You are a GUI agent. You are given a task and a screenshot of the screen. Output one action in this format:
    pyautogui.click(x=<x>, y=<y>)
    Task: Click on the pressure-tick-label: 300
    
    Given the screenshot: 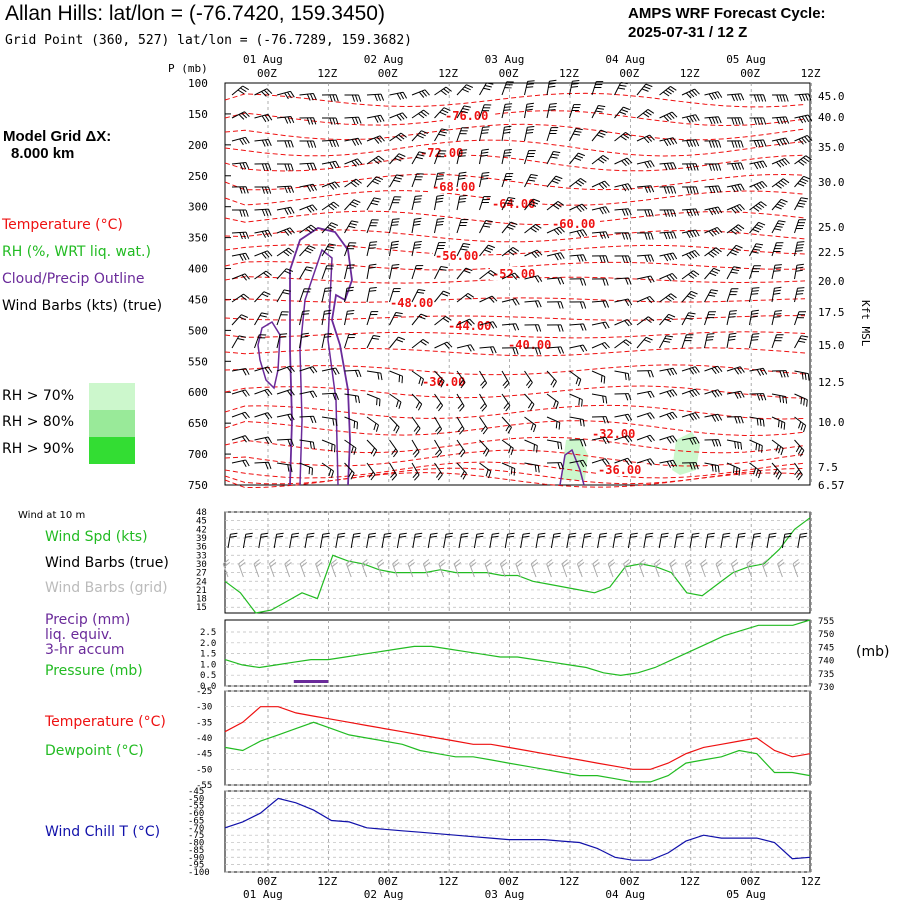 What is the action you would take?
    pyautogui.click(x=198, y=207)
    